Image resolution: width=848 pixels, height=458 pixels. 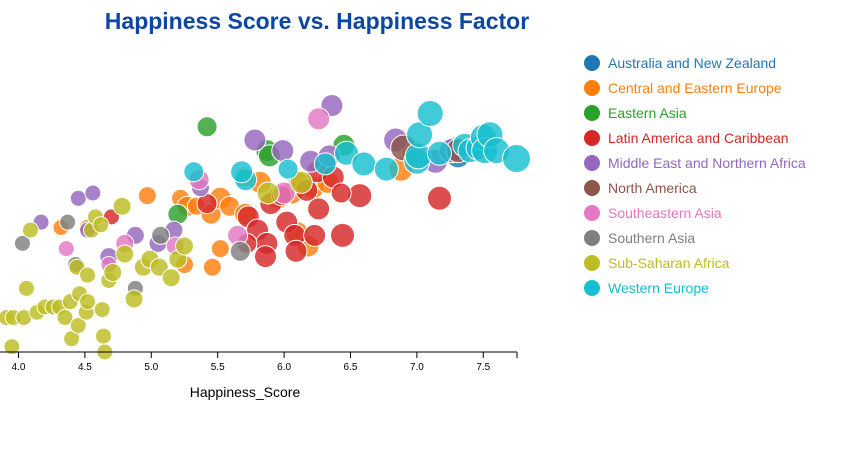 I want to click on x-axis-ticks: 4.0 4.5 5.0 5.5 6.0 6.5 7.0 7.5, so click(x=265, y=362).